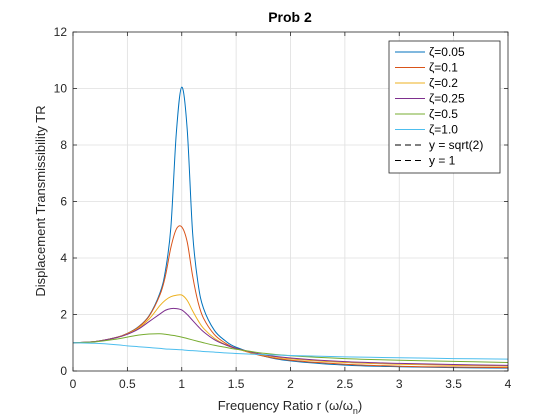  I want to click on y-tick-label: 12, so click(61, 32).